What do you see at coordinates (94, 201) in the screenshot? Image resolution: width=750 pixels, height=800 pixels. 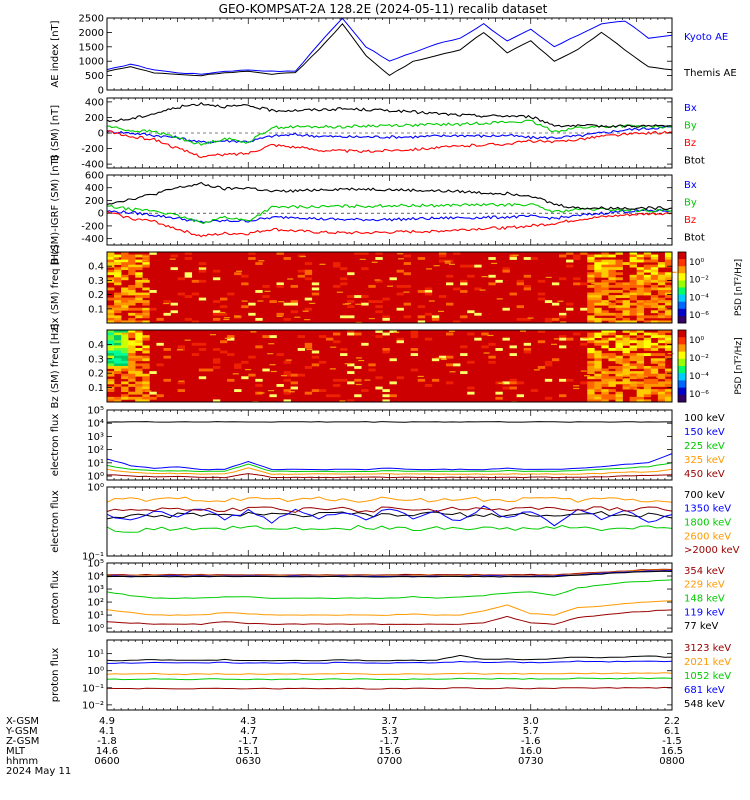 I see `y-tick-label: 200` at bounding box center [94, 201].